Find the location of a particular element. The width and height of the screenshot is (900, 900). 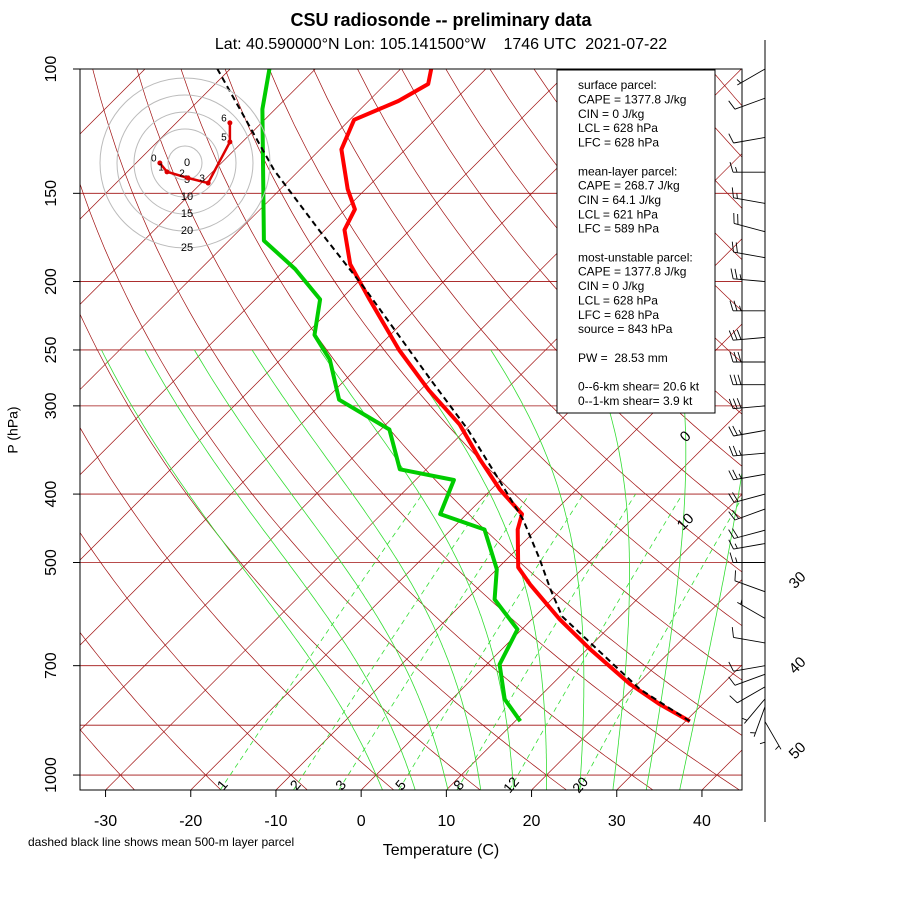

y-tick-label: 200 is located at coordinates (51, 281).